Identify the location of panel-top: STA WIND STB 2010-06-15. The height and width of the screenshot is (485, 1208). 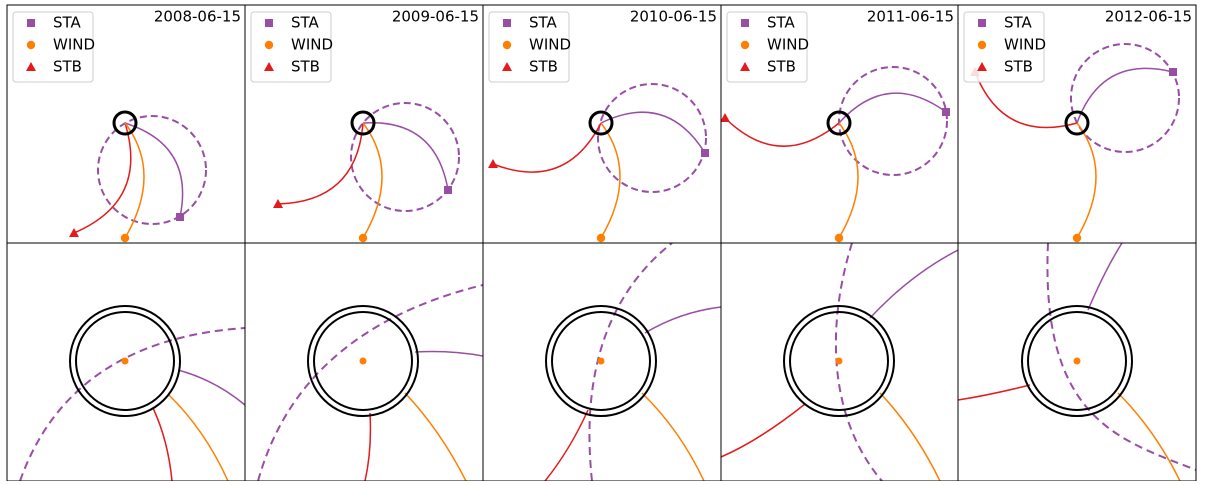
(602, 125).